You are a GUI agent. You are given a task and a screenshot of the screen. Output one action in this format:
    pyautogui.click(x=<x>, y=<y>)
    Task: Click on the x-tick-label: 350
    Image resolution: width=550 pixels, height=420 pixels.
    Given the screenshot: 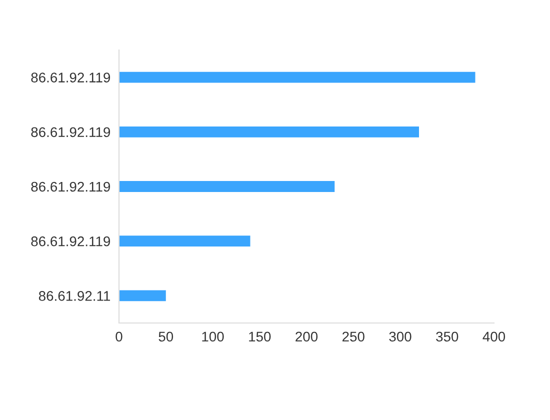 What is the action you would take?
    pyautogui.click(x=447, y=337)
    